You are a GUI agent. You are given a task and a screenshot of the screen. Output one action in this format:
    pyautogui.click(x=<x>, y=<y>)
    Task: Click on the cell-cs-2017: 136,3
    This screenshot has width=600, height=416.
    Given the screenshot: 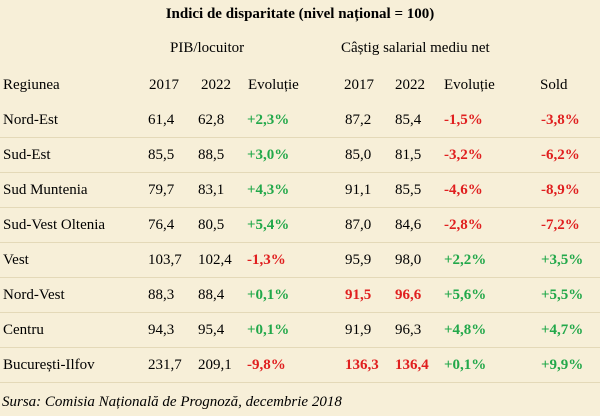 What is the action you would take?
    pyautogui.click(x=362, y=365)
    